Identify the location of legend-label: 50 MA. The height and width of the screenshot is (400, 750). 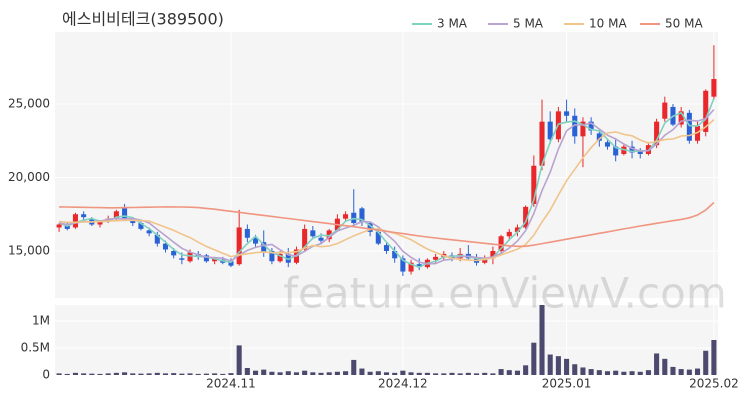
(684, 24).